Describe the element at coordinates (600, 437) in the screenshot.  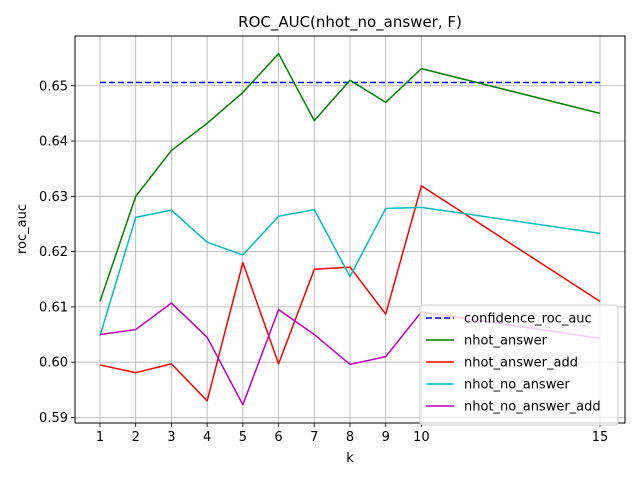
I see `x-tick-label: 15` at that location.